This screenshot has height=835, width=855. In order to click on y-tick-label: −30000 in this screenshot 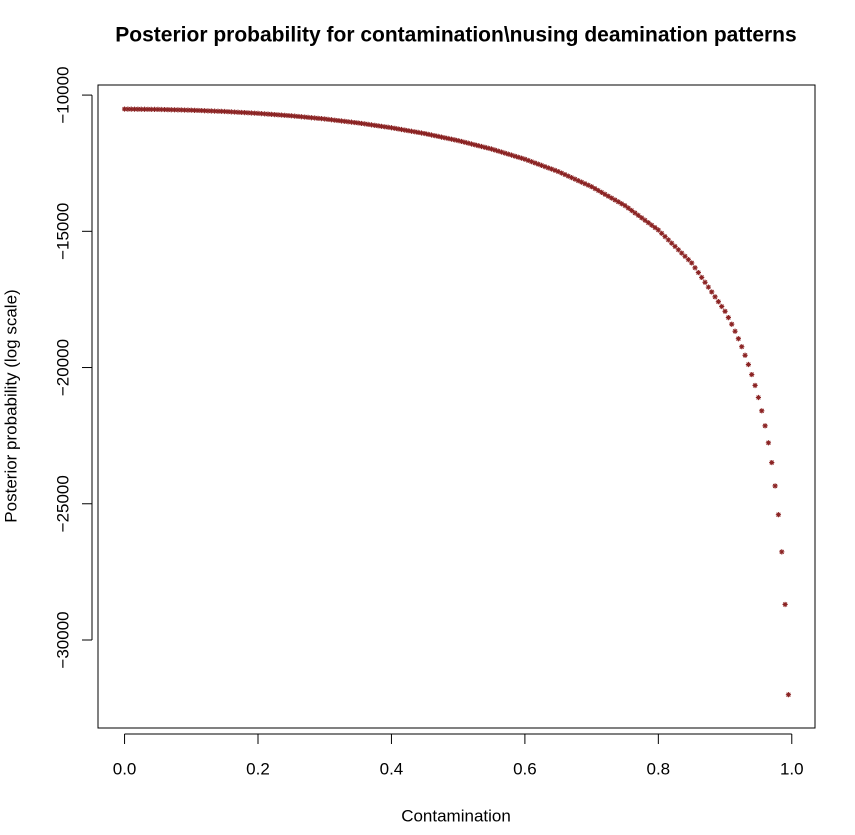, I will do `click(62, 639)`.